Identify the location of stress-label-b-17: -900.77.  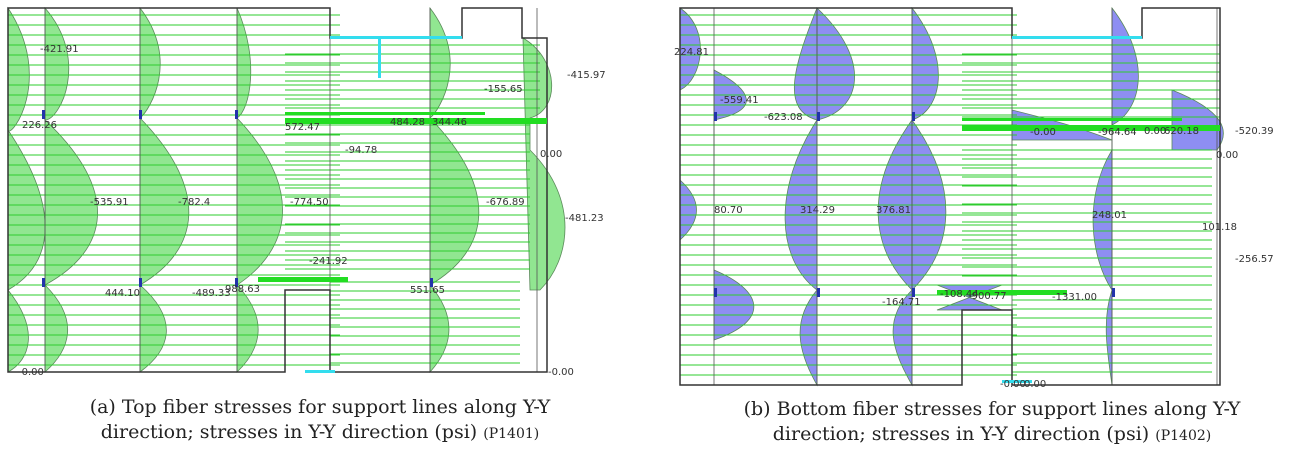
(987, 296).